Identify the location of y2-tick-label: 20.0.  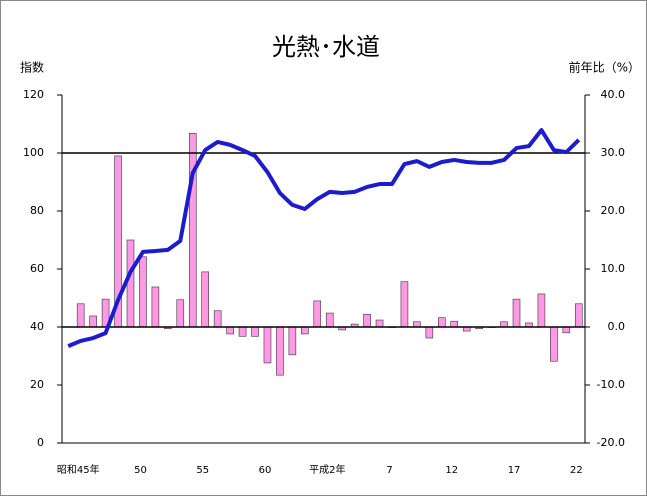
(613, 210).